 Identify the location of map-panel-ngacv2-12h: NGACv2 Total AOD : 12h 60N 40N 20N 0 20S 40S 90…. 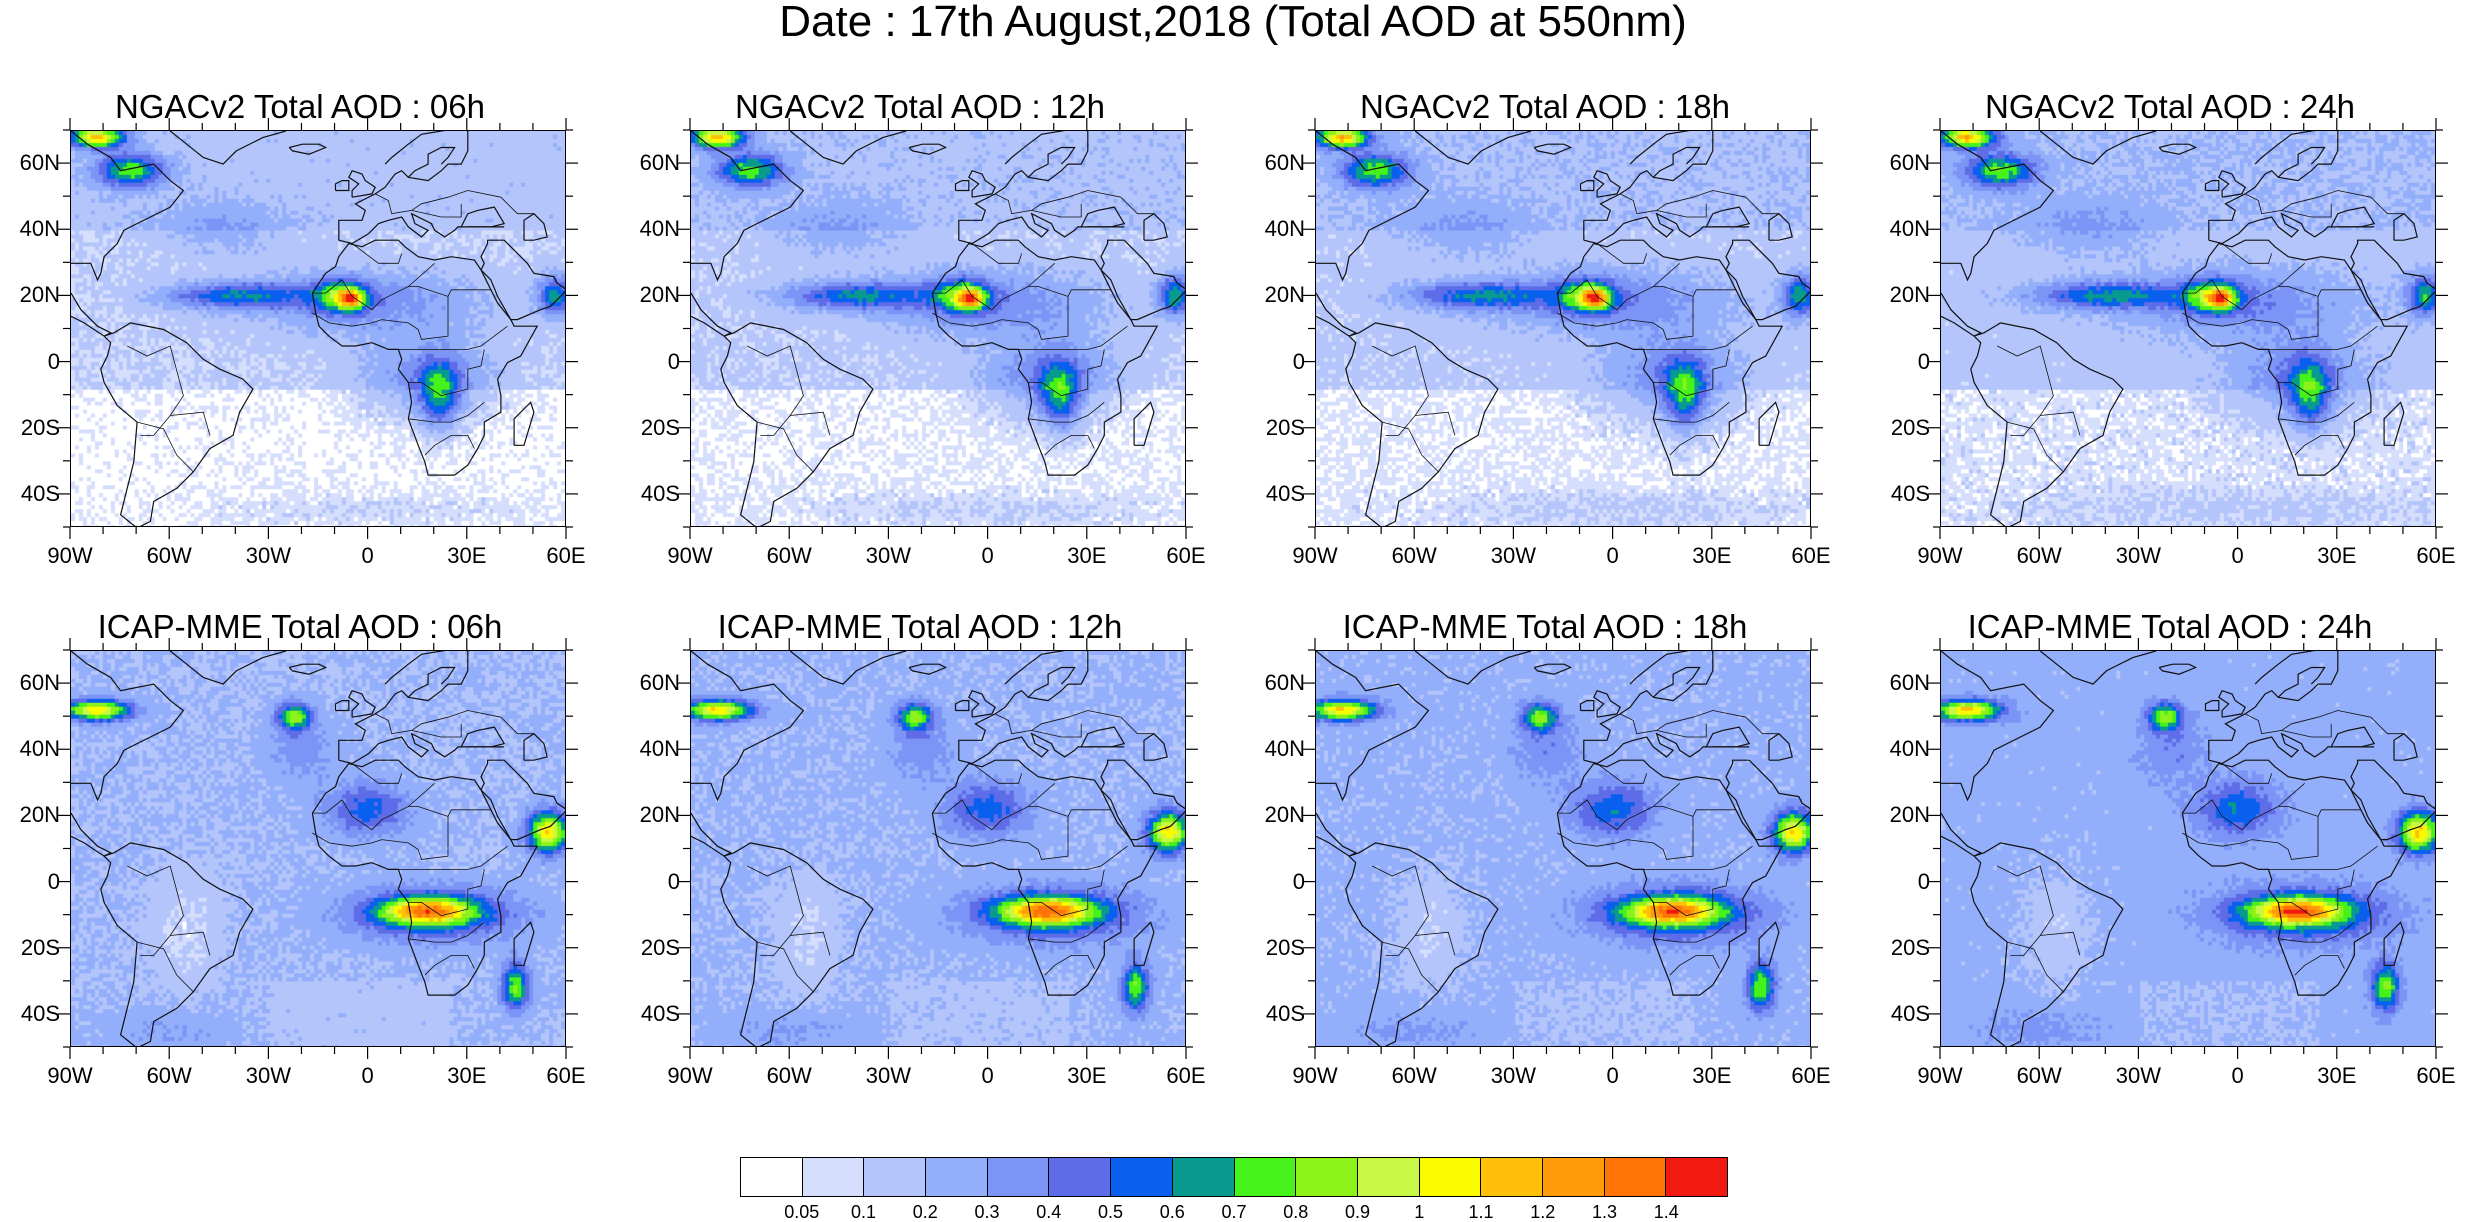
(920, 370).